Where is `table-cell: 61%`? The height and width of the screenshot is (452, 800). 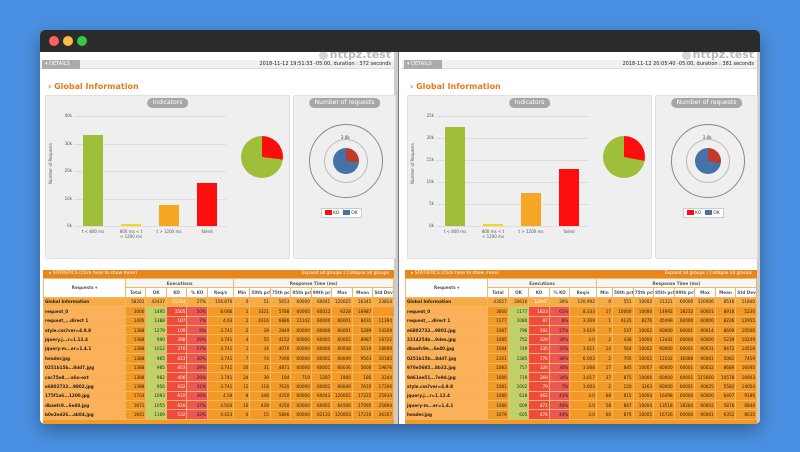 table-cell: 61% is located at coordinates (559, 311).